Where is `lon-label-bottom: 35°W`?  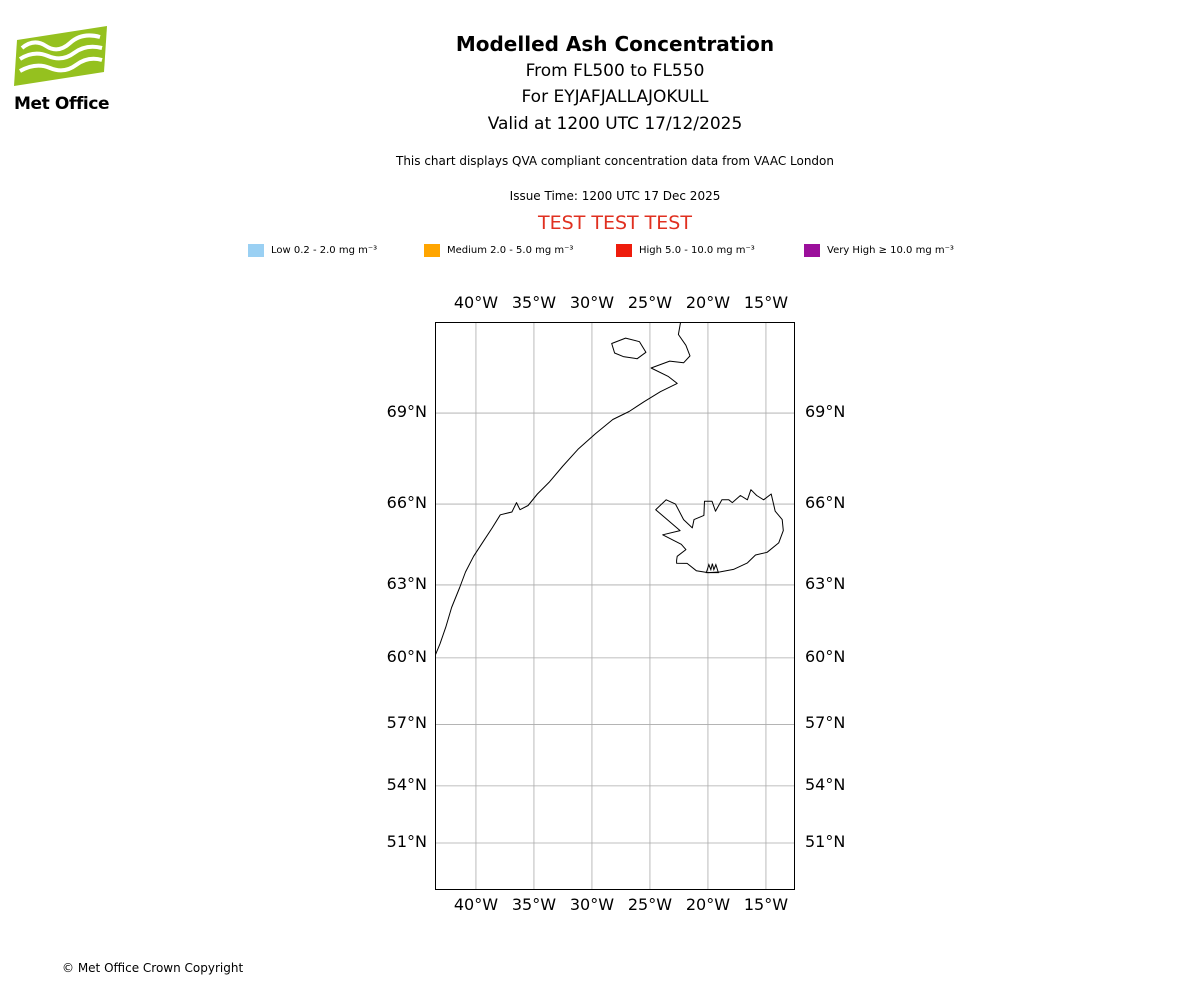 lon-label-bottom: 35°W is located at coordinates (534, 904).